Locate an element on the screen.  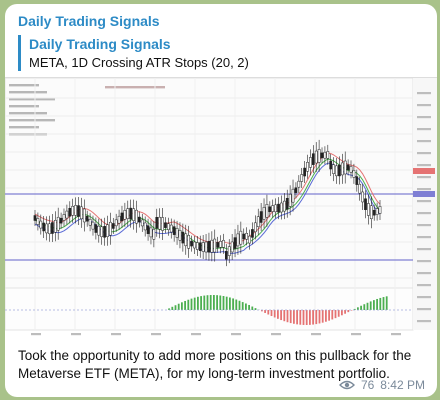
view-count: 76 is located at coordinates (367, 385).